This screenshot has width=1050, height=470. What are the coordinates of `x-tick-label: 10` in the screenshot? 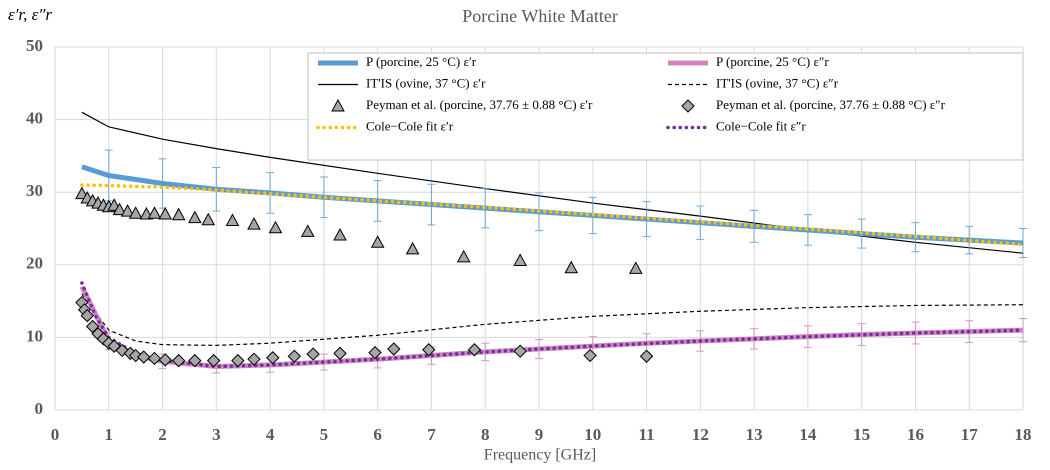 It's located at (592, 434).